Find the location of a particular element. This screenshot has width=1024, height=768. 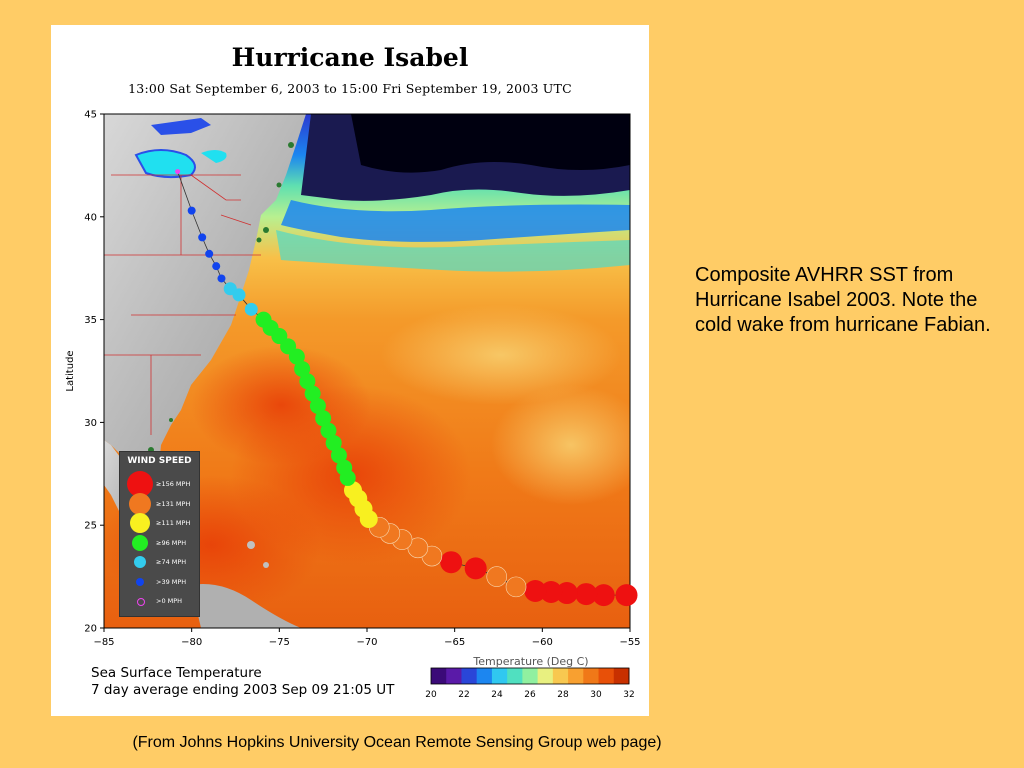

y-axis-label: Latitude is located at coordinates (70, 370).